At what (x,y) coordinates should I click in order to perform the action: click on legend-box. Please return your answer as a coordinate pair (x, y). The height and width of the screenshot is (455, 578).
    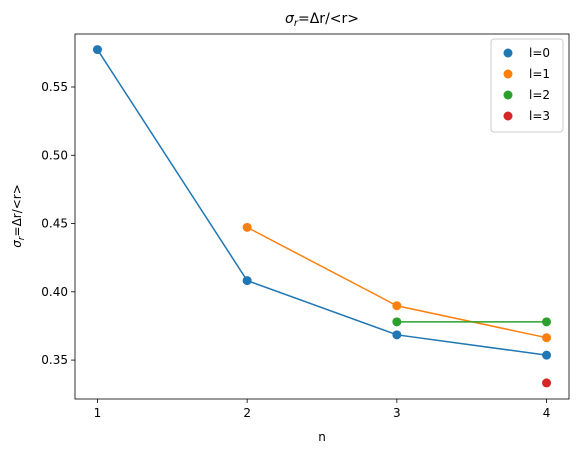
    Looking at the image, I should click on (527, 85).